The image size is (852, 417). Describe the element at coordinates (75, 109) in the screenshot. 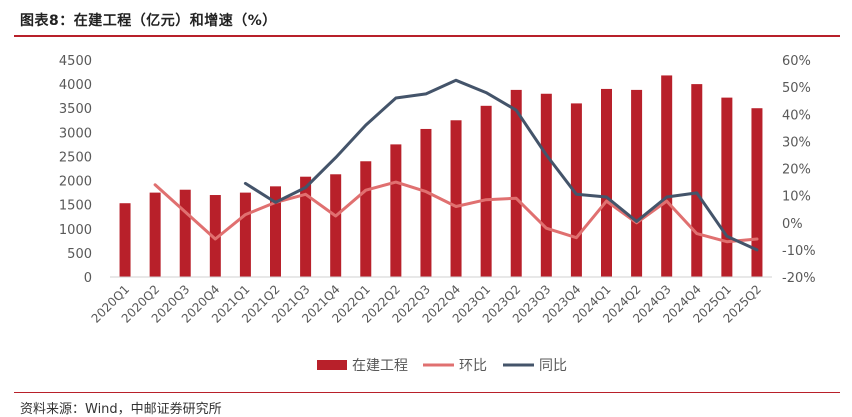

I see `y-left-tick-label: 3500` at that location.